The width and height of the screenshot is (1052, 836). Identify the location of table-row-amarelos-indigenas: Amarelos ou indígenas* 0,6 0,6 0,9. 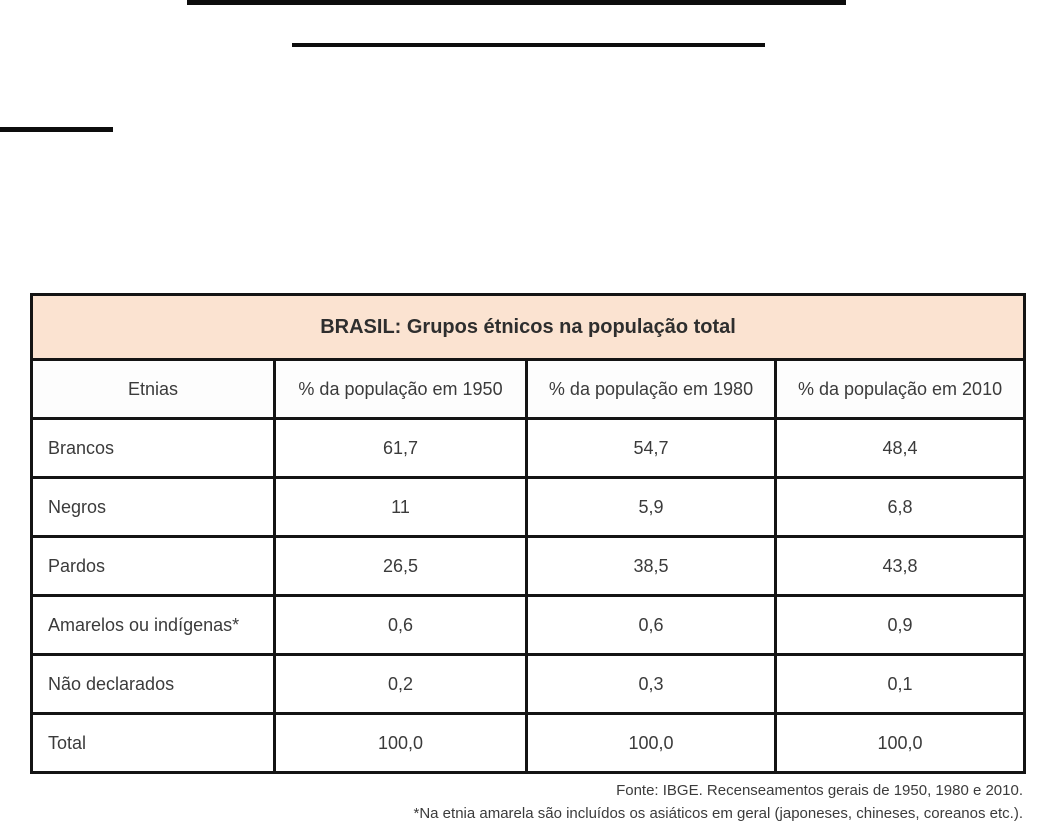
(528, 625).